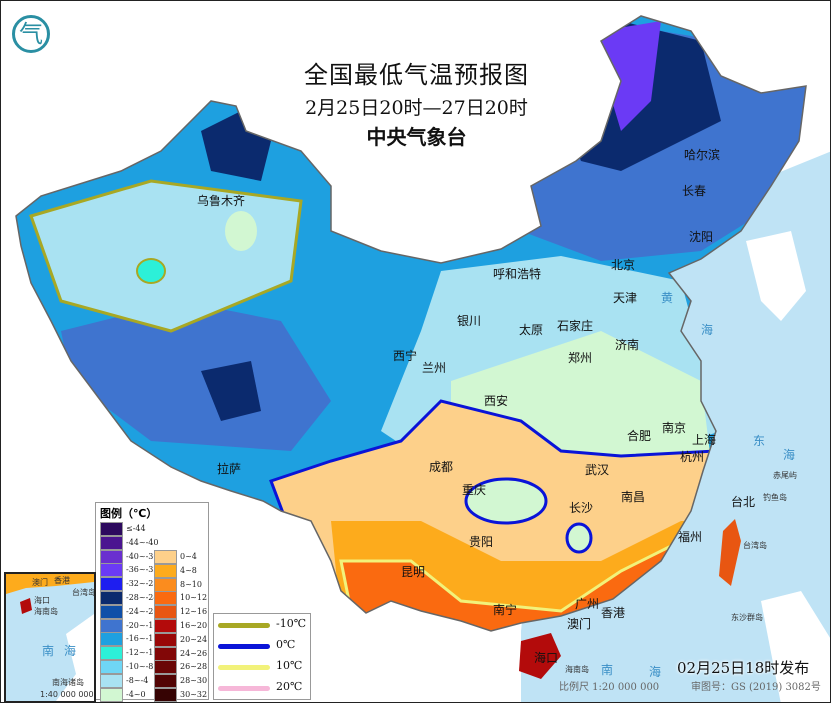 This screenshot has height=703, width=831. Describe the element at coordinates (517, 274) in the screenshot. I see `city-label: 呼和浩特` at that location.